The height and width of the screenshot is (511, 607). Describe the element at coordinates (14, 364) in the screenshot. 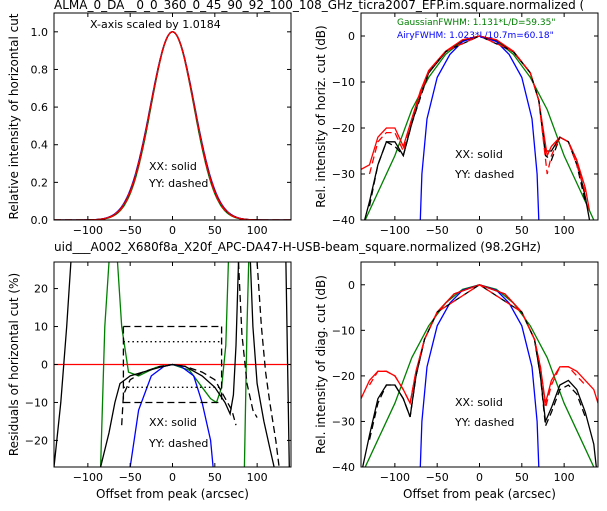

I see `y-axis-label: Residuals of horizontal cut (%)` at that location.